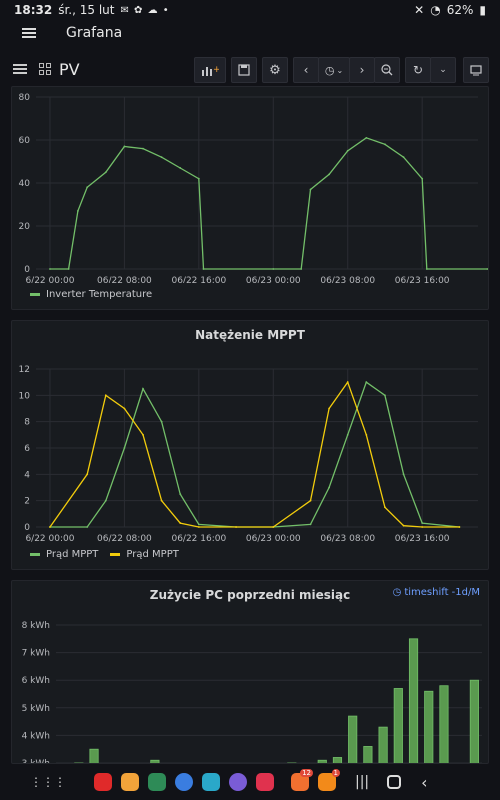  Describe the element at coordinates (250, 335) in the screenshot. I see `panel-title: Natężenie MPPT` at that location.